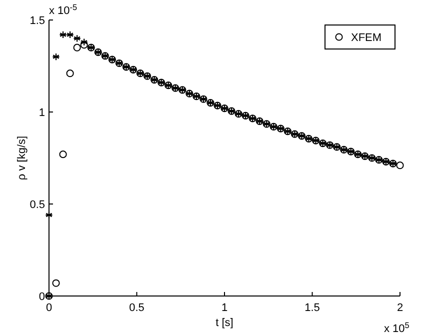 The height and width of the screenshot is (336, 436). I want to click on y-tick-label: 1.5, so click(37, 21).